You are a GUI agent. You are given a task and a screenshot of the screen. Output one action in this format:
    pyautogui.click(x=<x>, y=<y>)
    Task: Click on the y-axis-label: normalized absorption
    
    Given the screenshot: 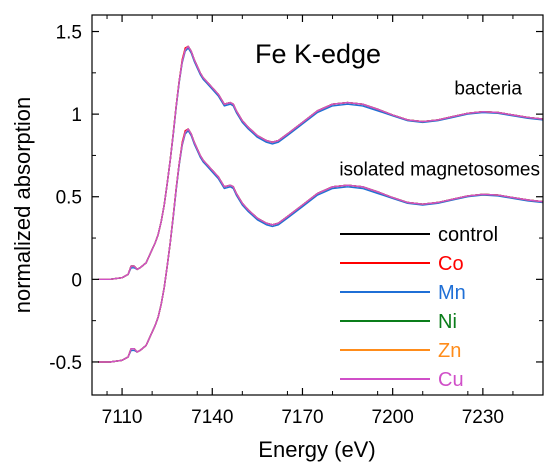 What is the action you would take?
    pyautogui.click(x=22, y=205)
    